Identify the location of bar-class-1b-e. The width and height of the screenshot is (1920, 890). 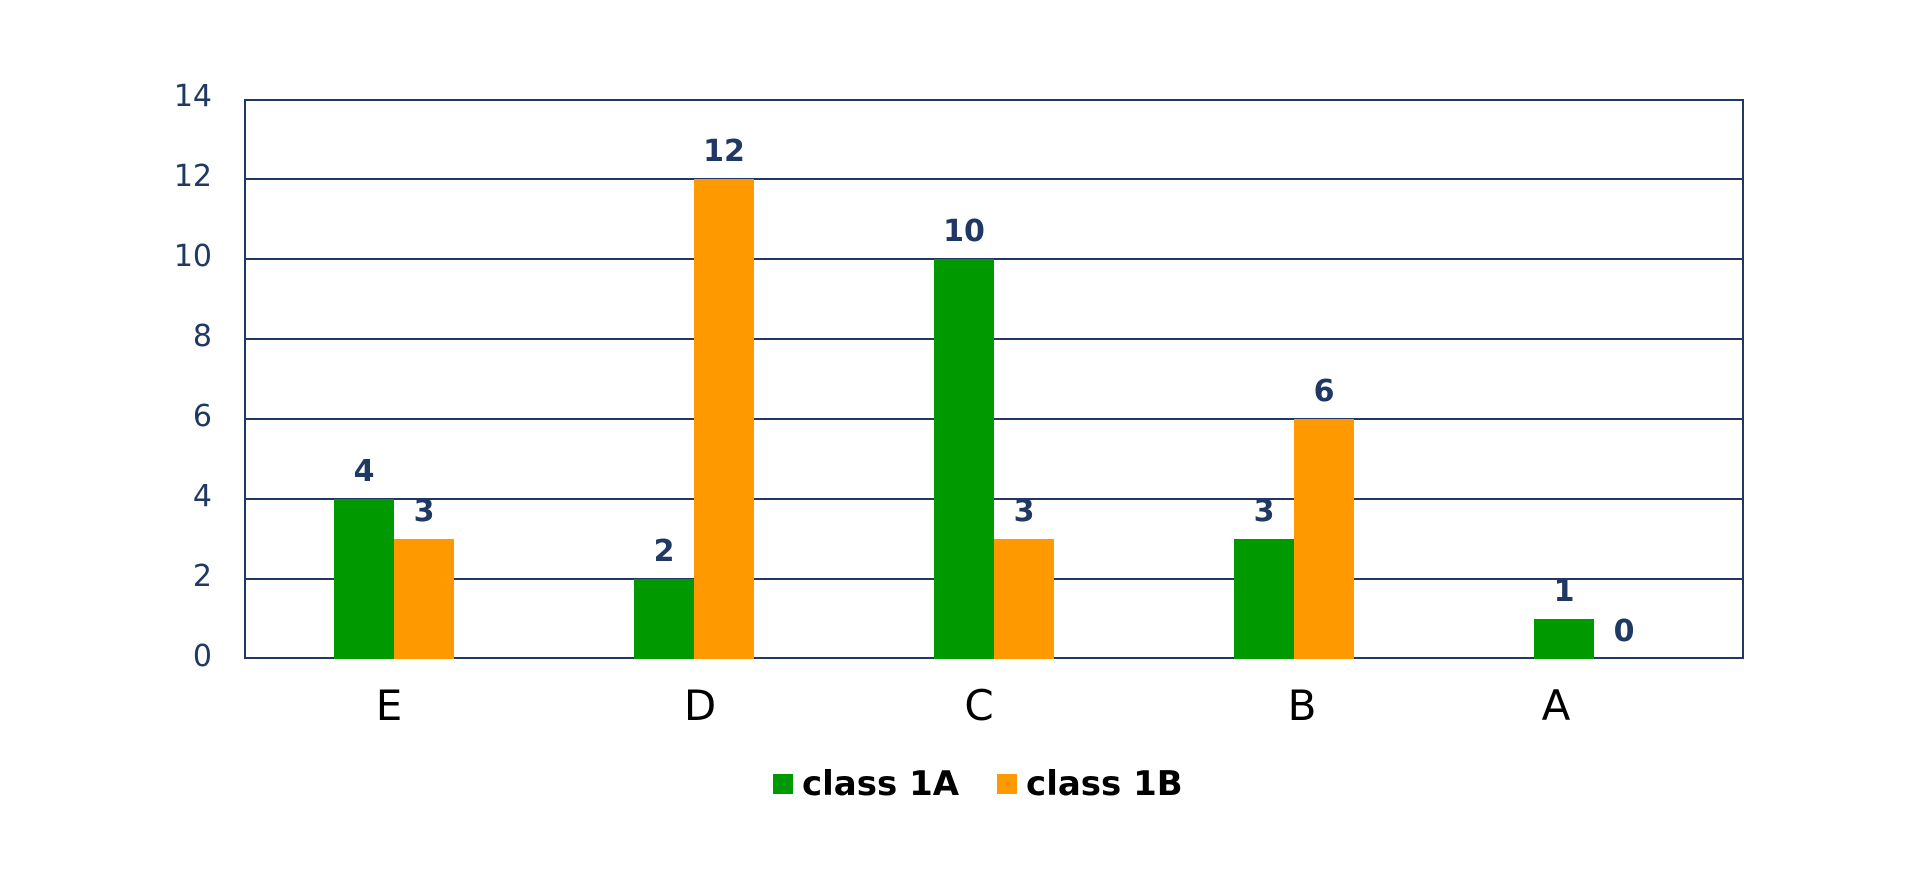
(424, 599).